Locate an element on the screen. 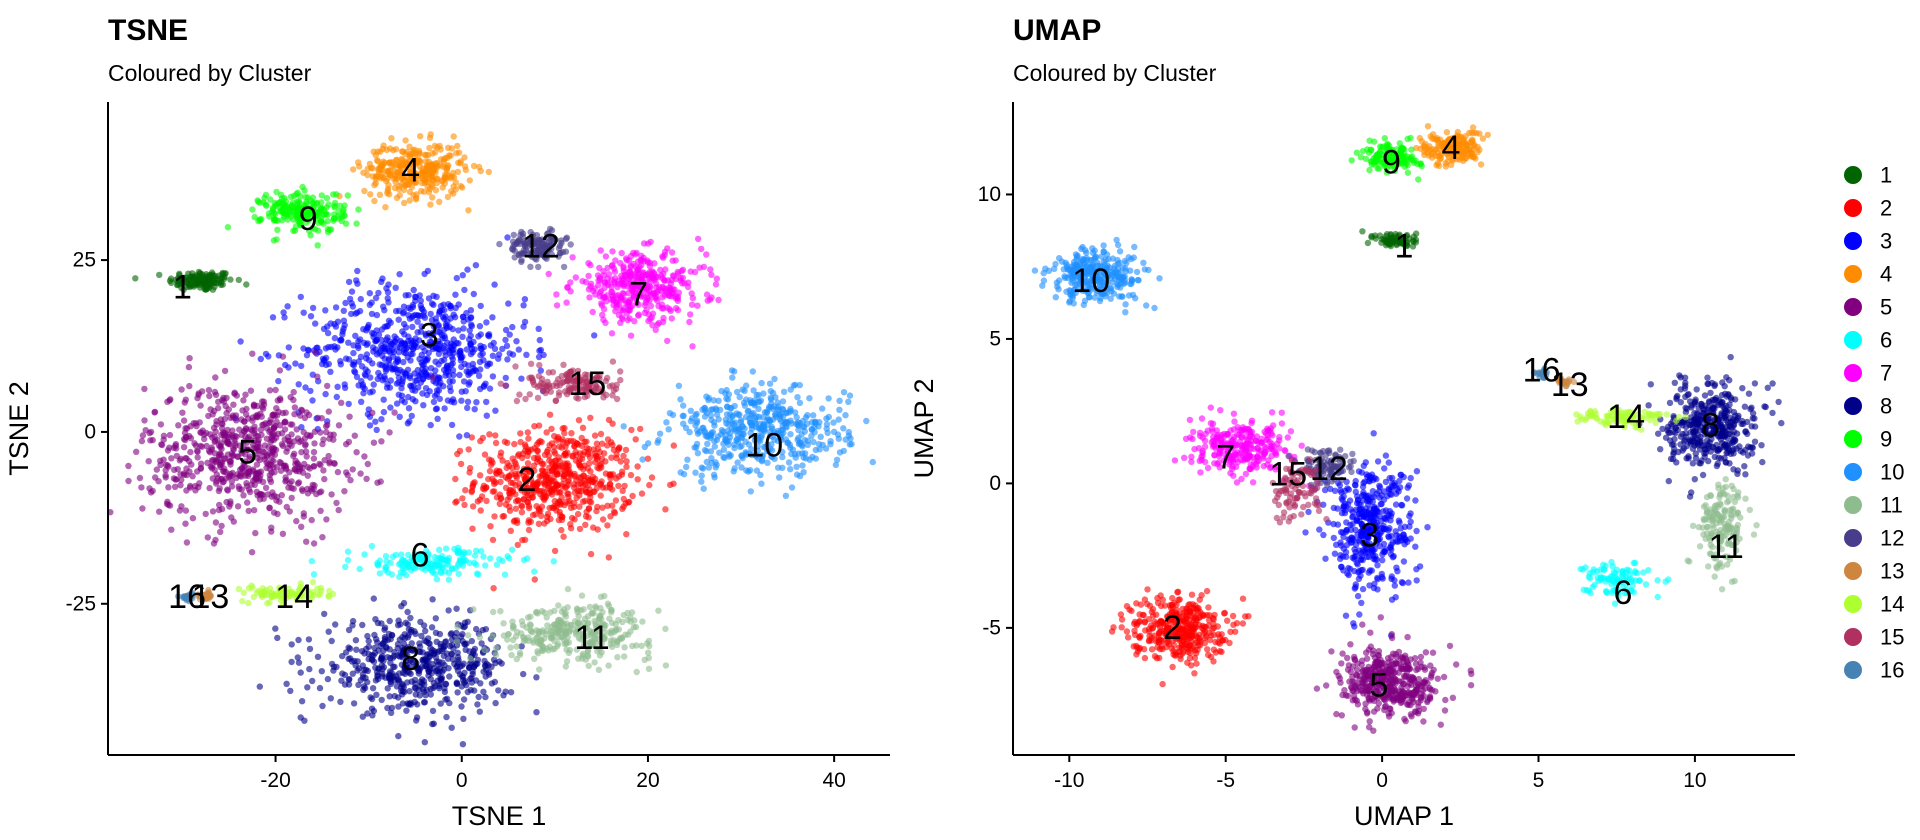  cluster-6-point is located at coordinates (469, 563).